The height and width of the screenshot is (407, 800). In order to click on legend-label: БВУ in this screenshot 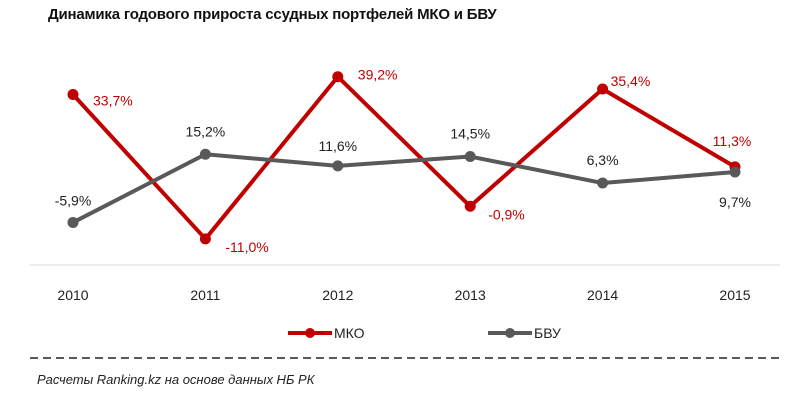, I will do `click(547, 333)`.